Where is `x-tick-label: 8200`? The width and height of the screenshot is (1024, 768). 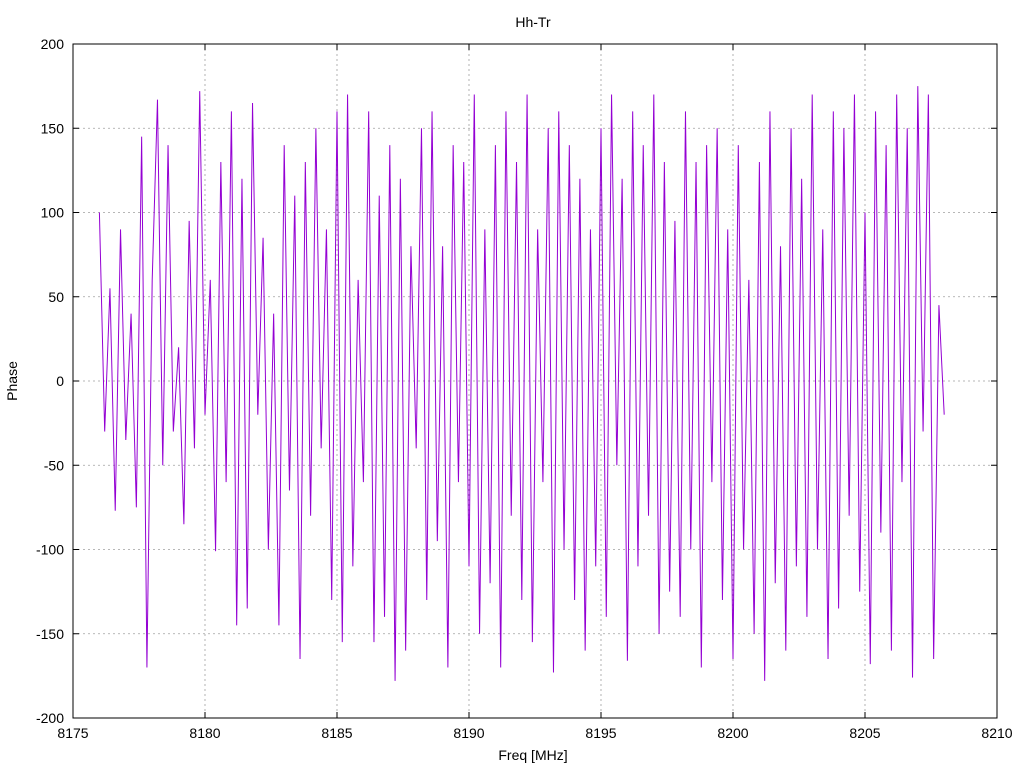 x-tick-label: 8200 is located at coordinates (732, 733).